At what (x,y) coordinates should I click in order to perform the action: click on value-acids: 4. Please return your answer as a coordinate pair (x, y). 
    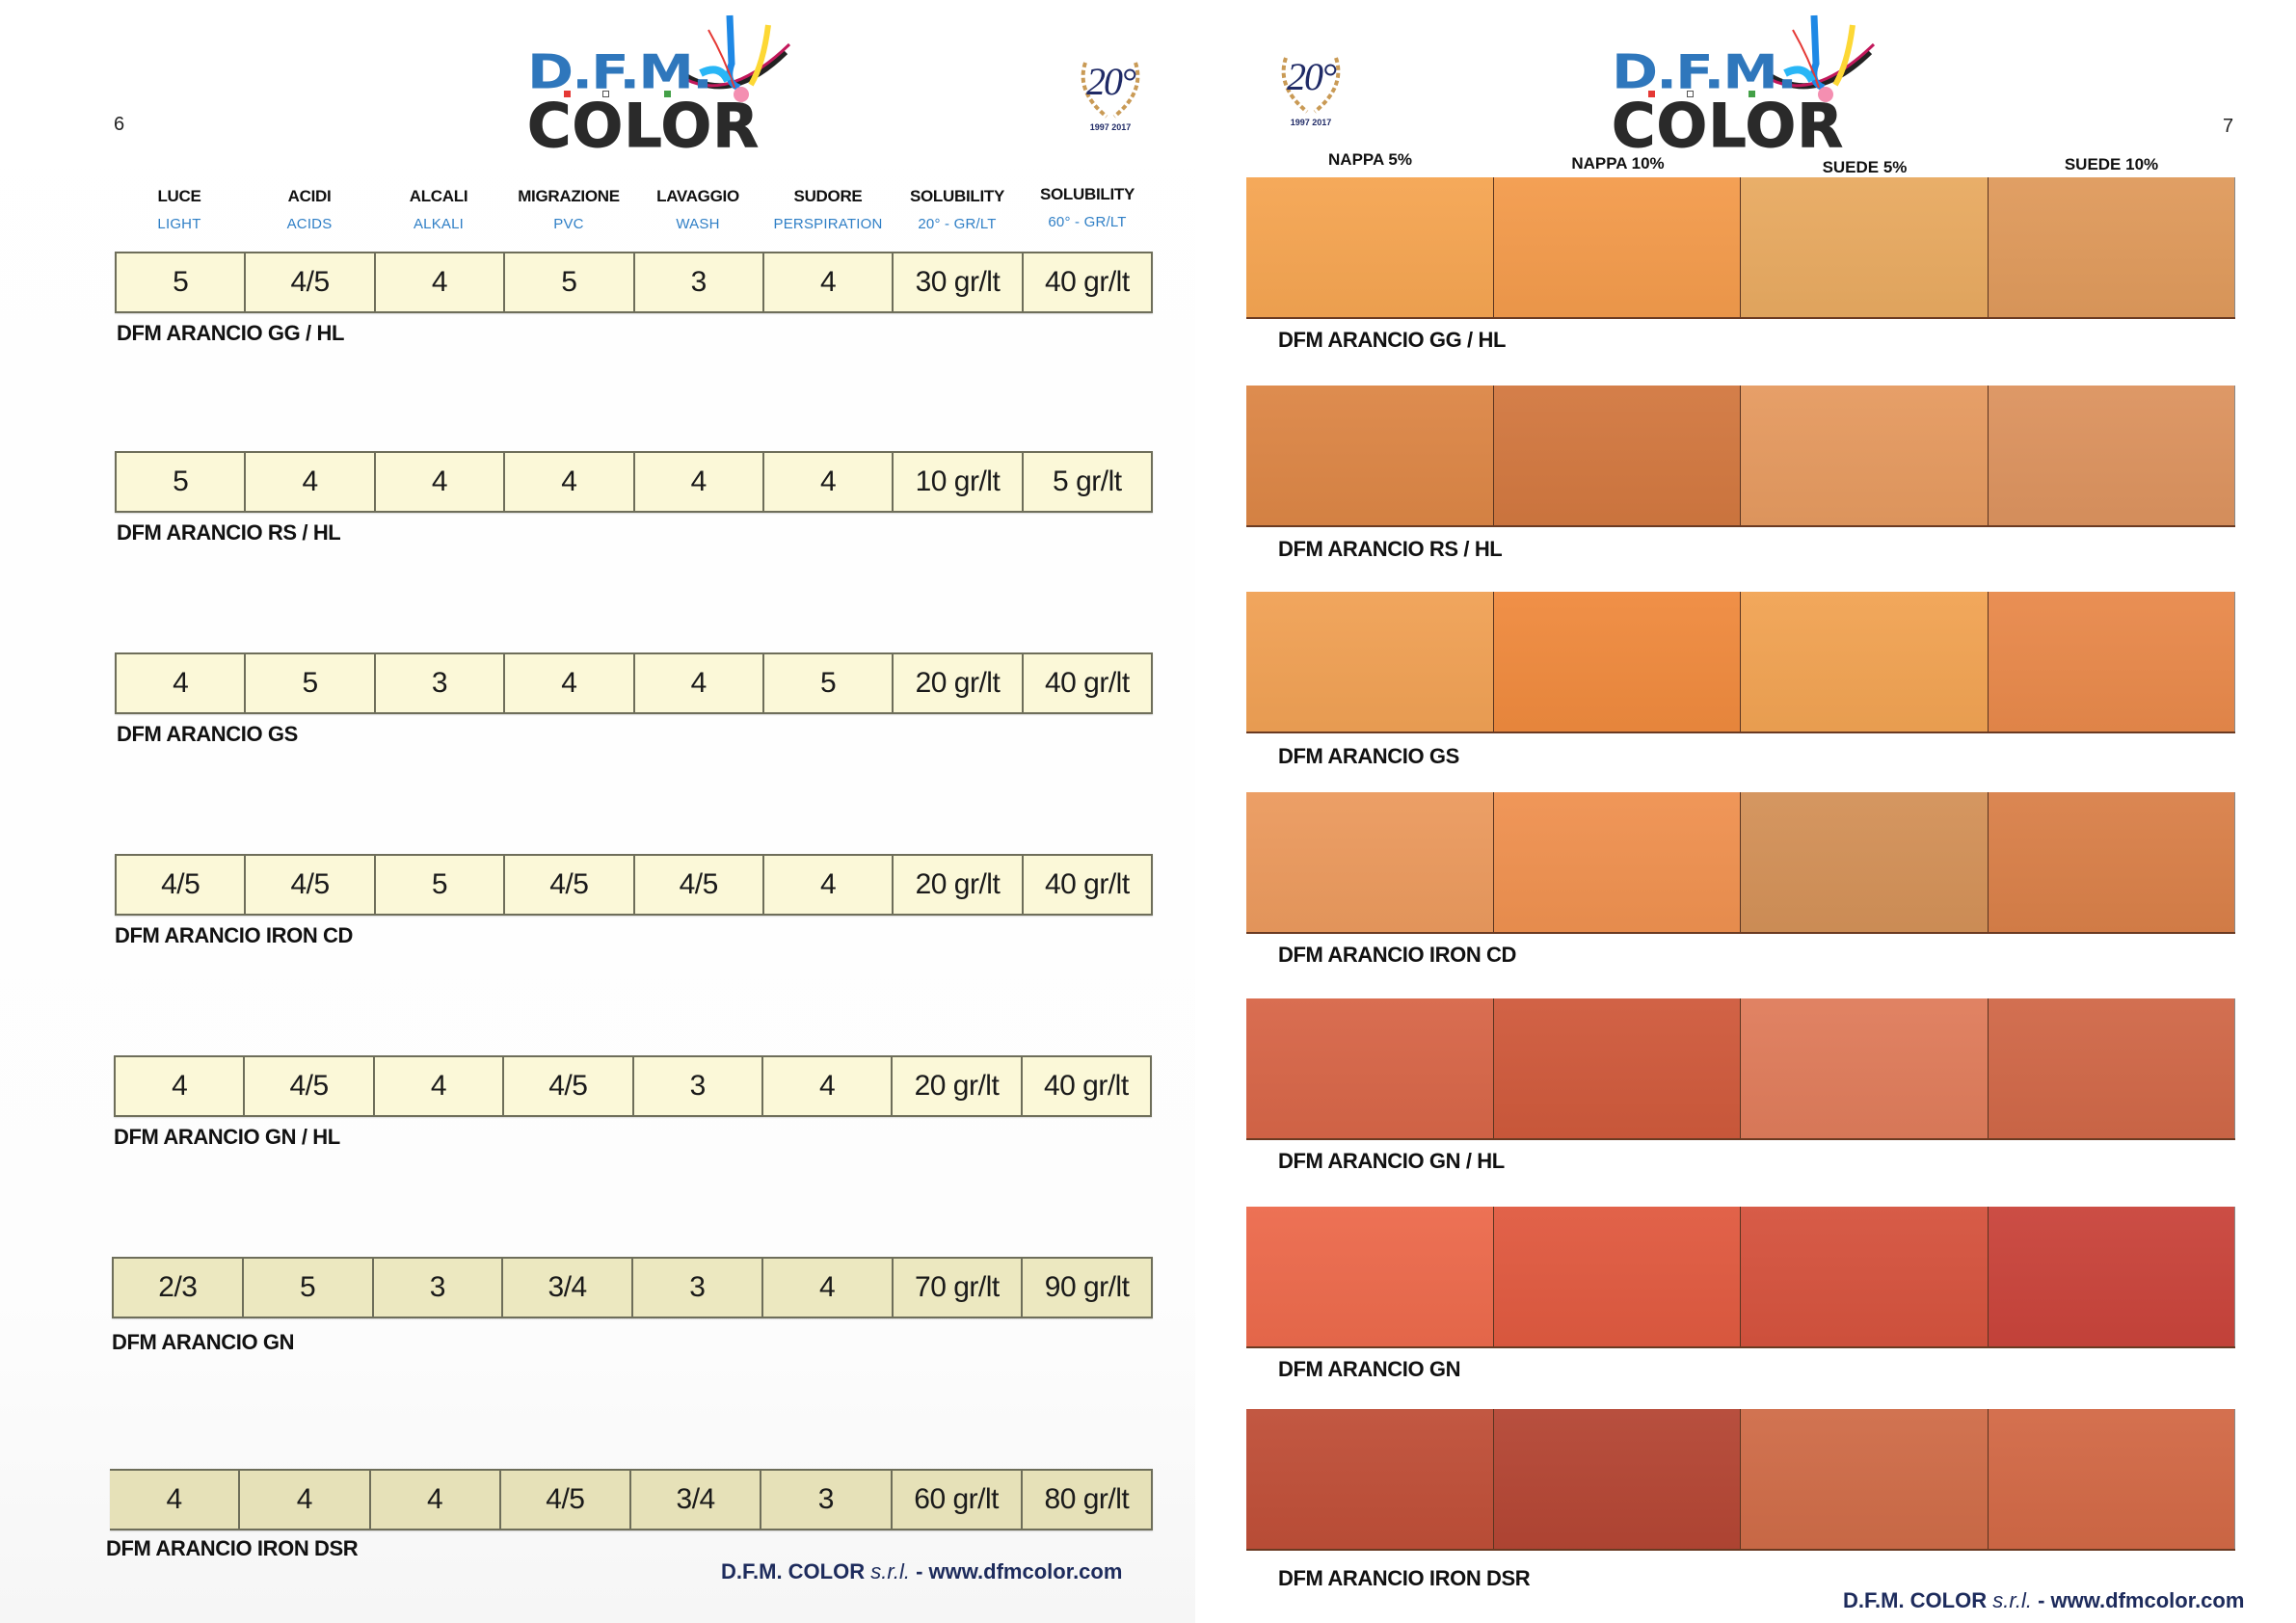
    Looking at the image, I should click on (305, 1500).